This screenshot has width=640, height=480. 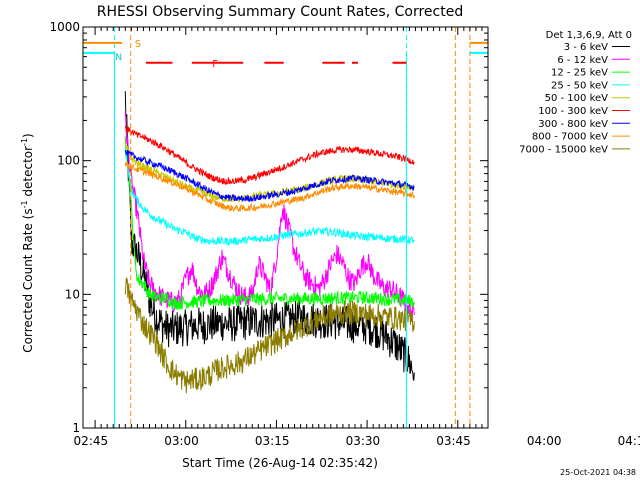 What do you see at coordinates (582, 60) in the screenshot?
I see `legend-entry-label: 6 - 12 keV` at bounding box center [582, 60].